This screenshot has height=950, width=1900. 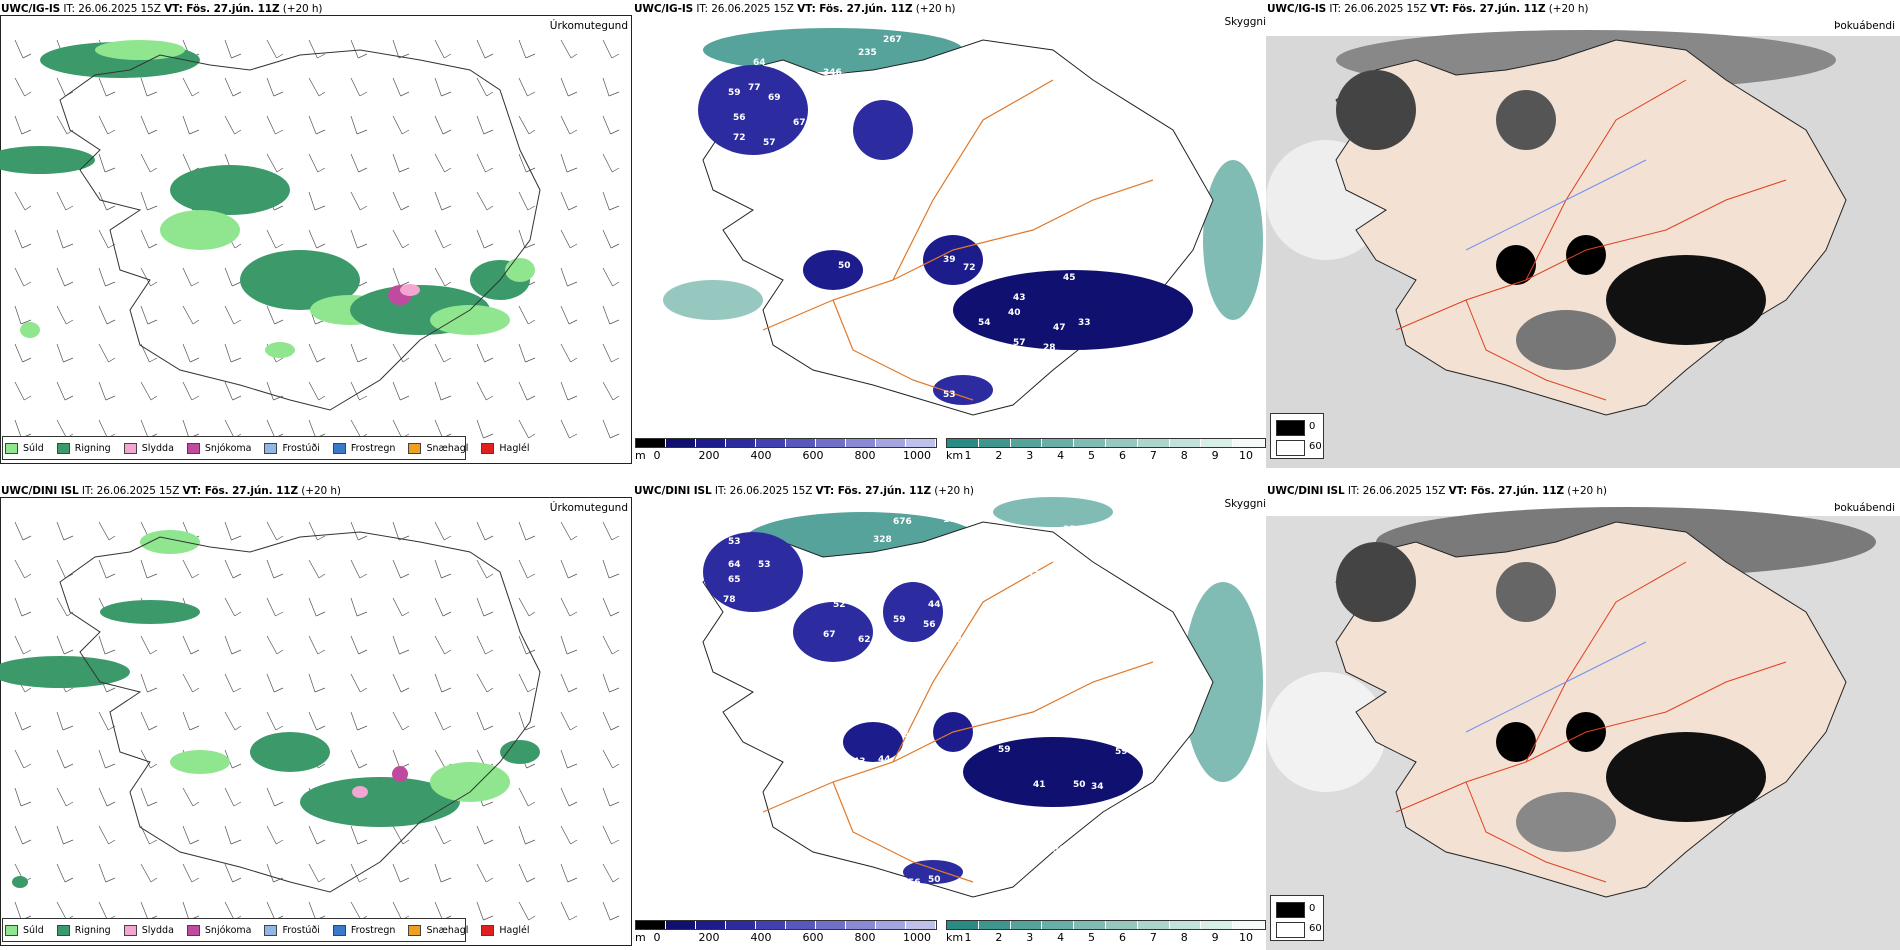 What do you see at coordinates (228, 448) in the screenshot?
I see `legend-label: Snjókoma` at bounding box center [228, 448].